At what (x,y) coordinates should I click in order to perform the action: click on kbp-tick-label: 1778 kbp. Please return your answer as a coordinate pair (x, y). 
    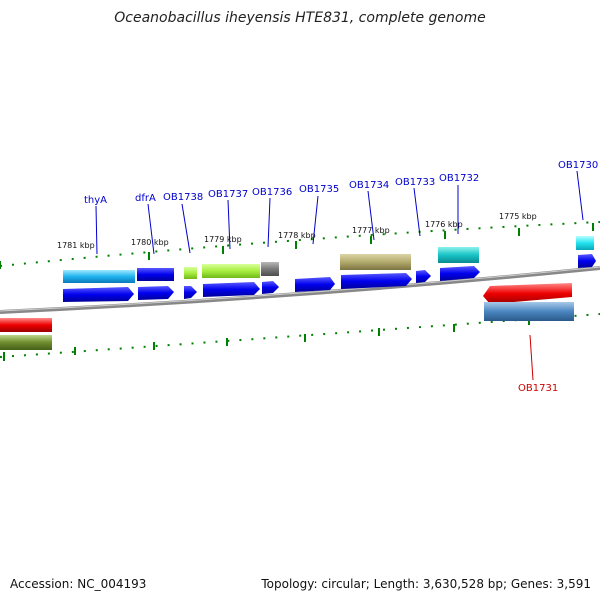
    Looking at the image, I should click on (297, 235).